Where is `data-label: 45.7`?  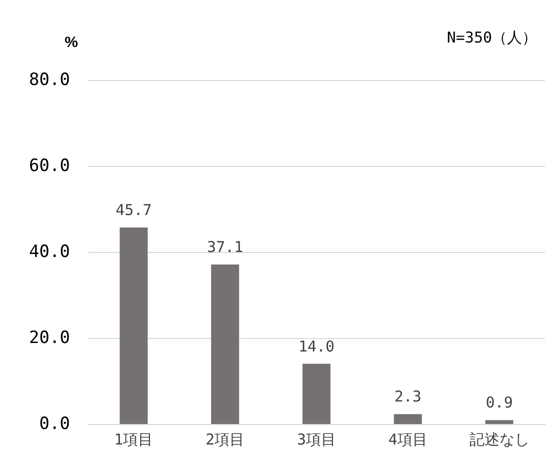 data-label: 45.7 is located at coordinates (134, 209).